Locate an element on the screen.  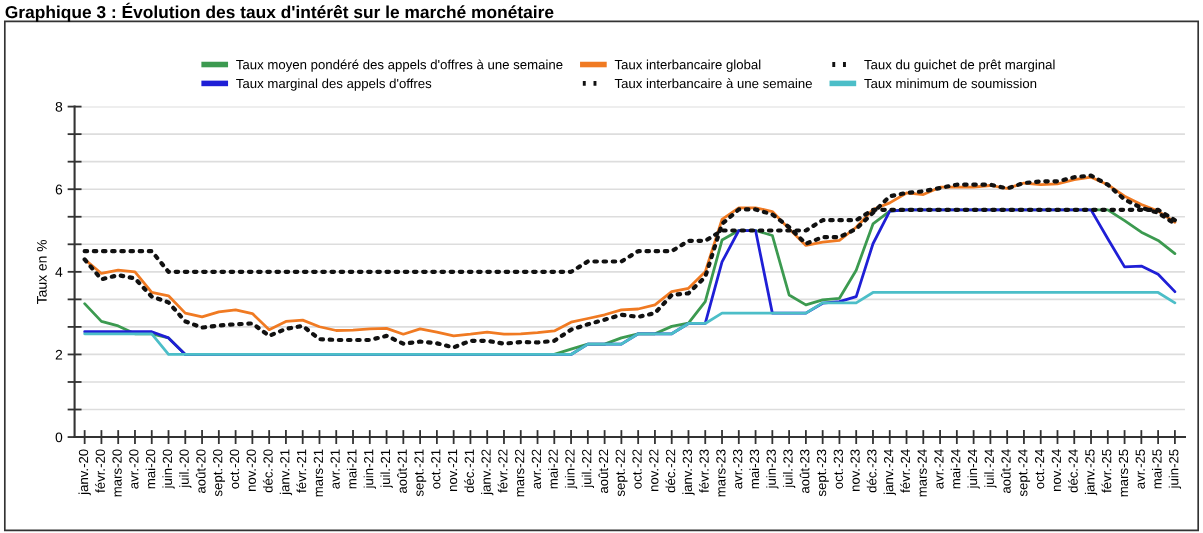
x-tick-label: août-23 is located at coordinates (804, 471).